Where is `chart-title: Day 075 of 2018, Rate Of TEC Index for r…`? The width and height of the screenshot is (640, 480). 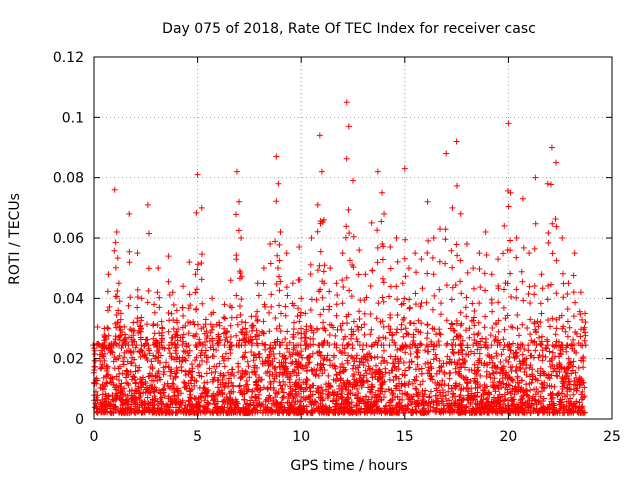
chart-title: Day 075 of 2018, Rate Of TEC Index for r… is located at coordinates (349, 29).